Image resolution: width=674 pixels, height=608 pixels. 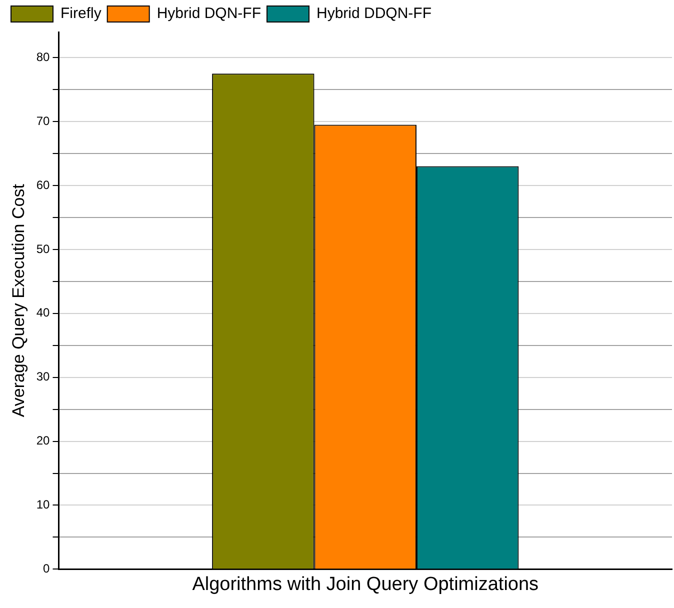 What do you see at coordinates (43, 121) in the screenshot?
I see `y-tick-label: 70` at bounding box center [43, 121].